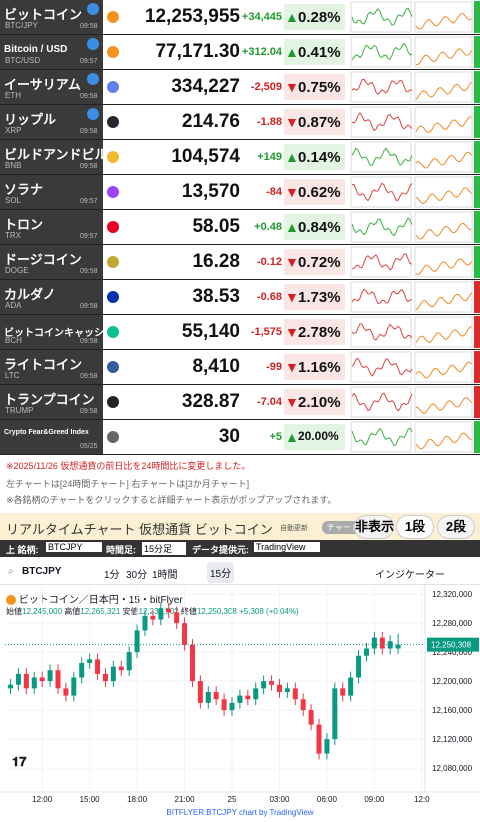 Image resolution: width=480 pixels, height=822 pixels. What do you see at coordinates (274, 367) in the screenshot?
I see `change: -99` at bounding box center [274, 367].